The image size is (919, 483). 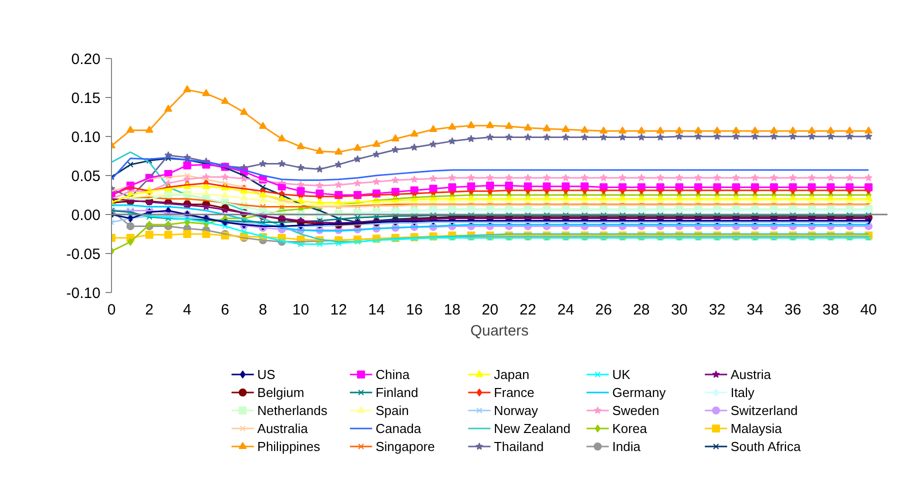 I want to click on x-tick-label: 40, so click(x=868, y=310).